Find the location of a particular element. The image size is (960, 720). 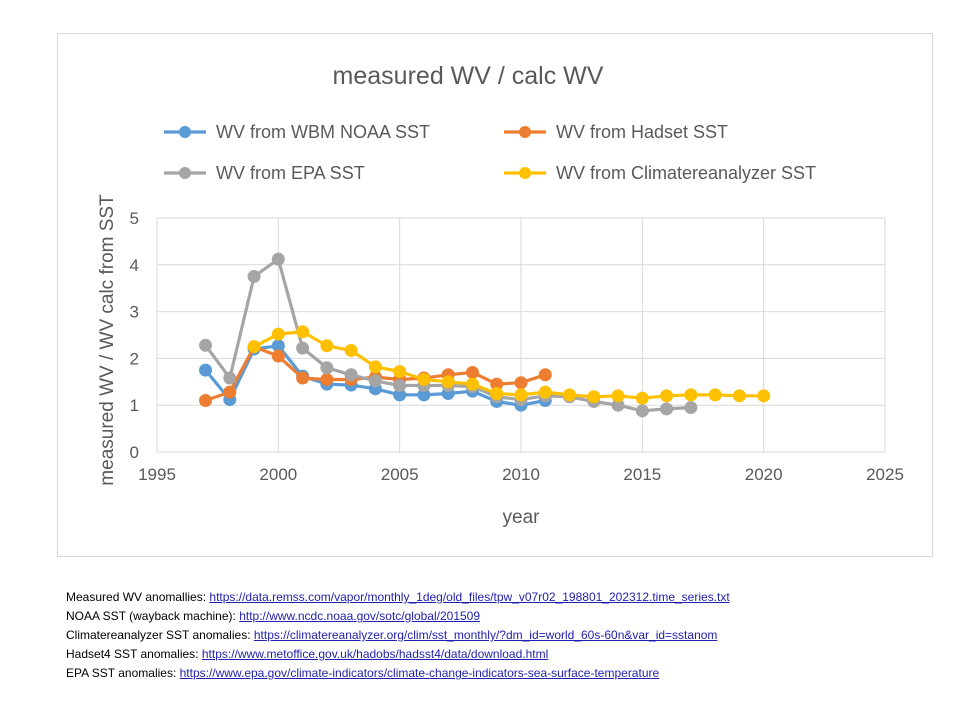

y-tick-label: 0 is located at coordinates (134, 452).